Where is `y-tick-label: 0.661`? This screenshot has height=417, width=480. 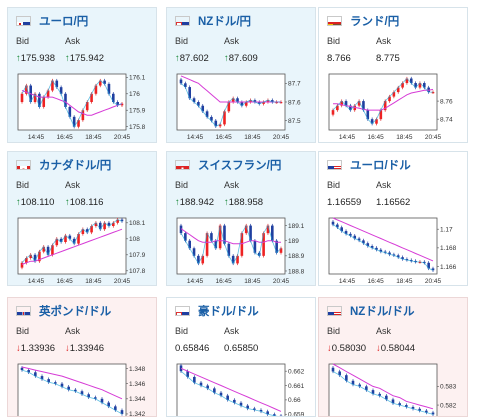
y-tick-label: 0.661 is located at coordinates (296, 386).